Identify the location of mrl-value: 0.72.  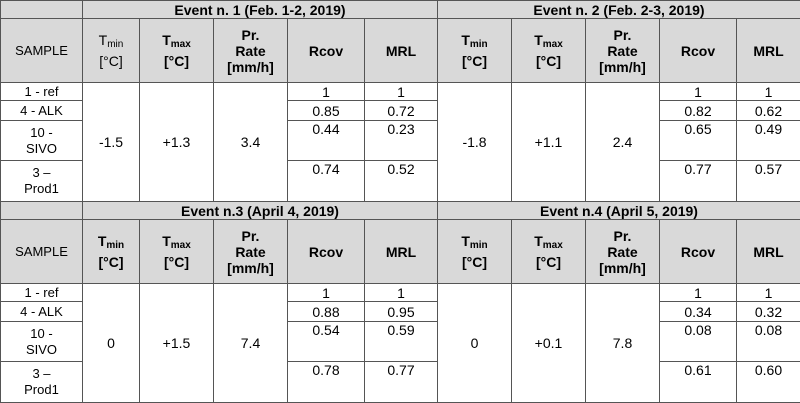
(401, 110).